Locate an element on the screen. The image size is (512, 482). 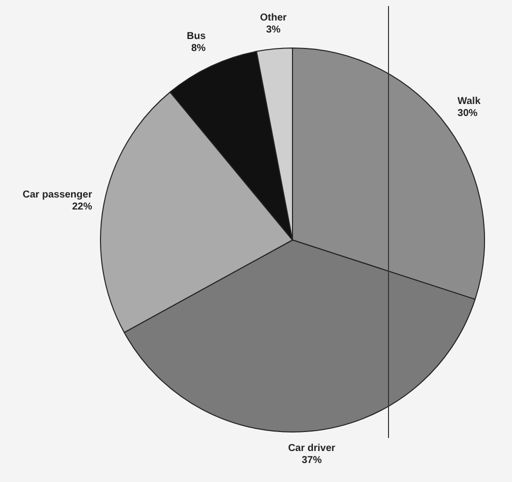
data-label: 37% is located at coordinates (312, 460).